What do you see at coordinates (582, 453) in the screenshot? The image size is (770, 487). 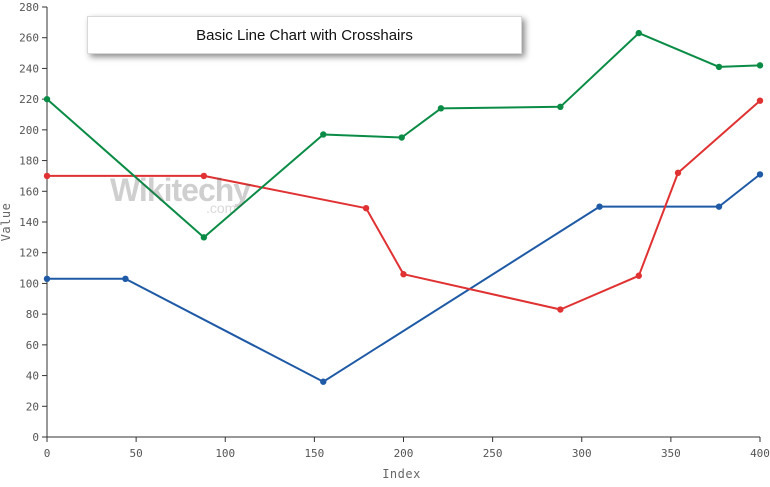 I see `x-tick-label: 300` at bounding box center [582, 453].